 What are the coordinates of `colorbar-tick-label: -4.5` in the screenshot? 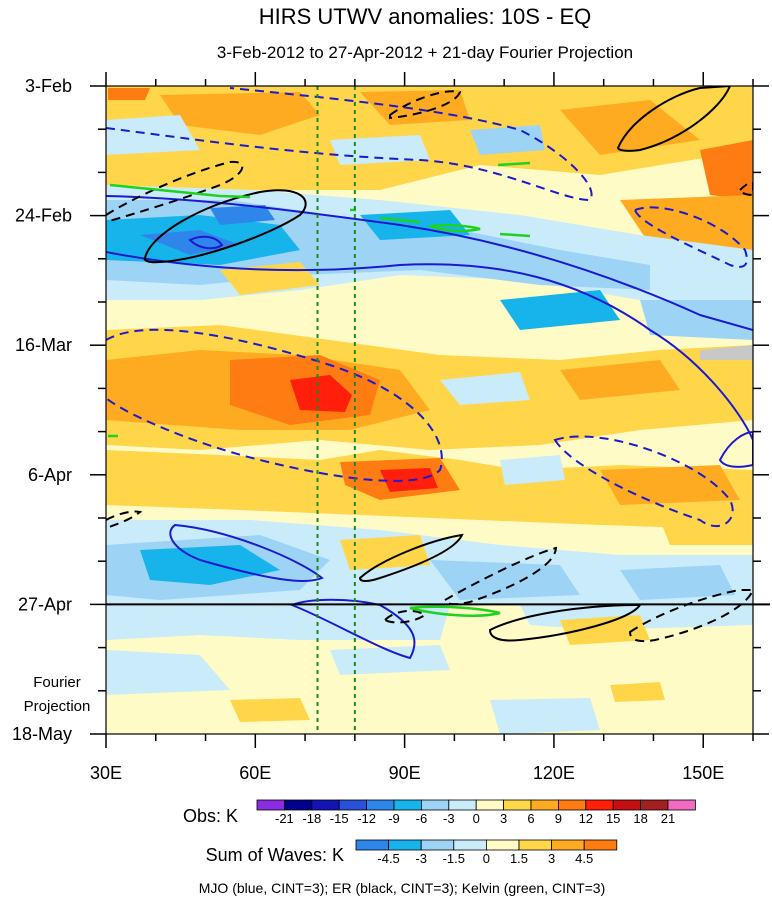 It's located at (388, 858).